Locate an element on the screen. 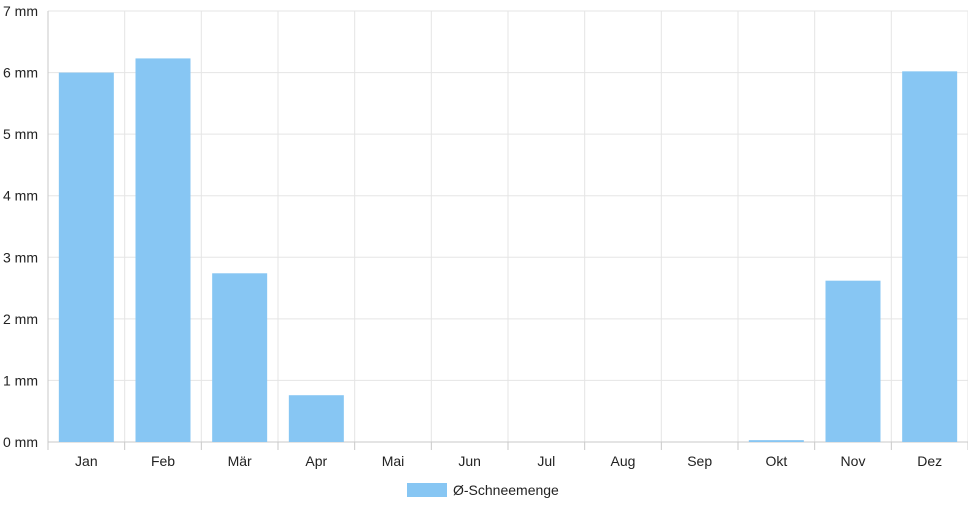  y-tick-label: 6 mm is located at coordinates (20, 73).